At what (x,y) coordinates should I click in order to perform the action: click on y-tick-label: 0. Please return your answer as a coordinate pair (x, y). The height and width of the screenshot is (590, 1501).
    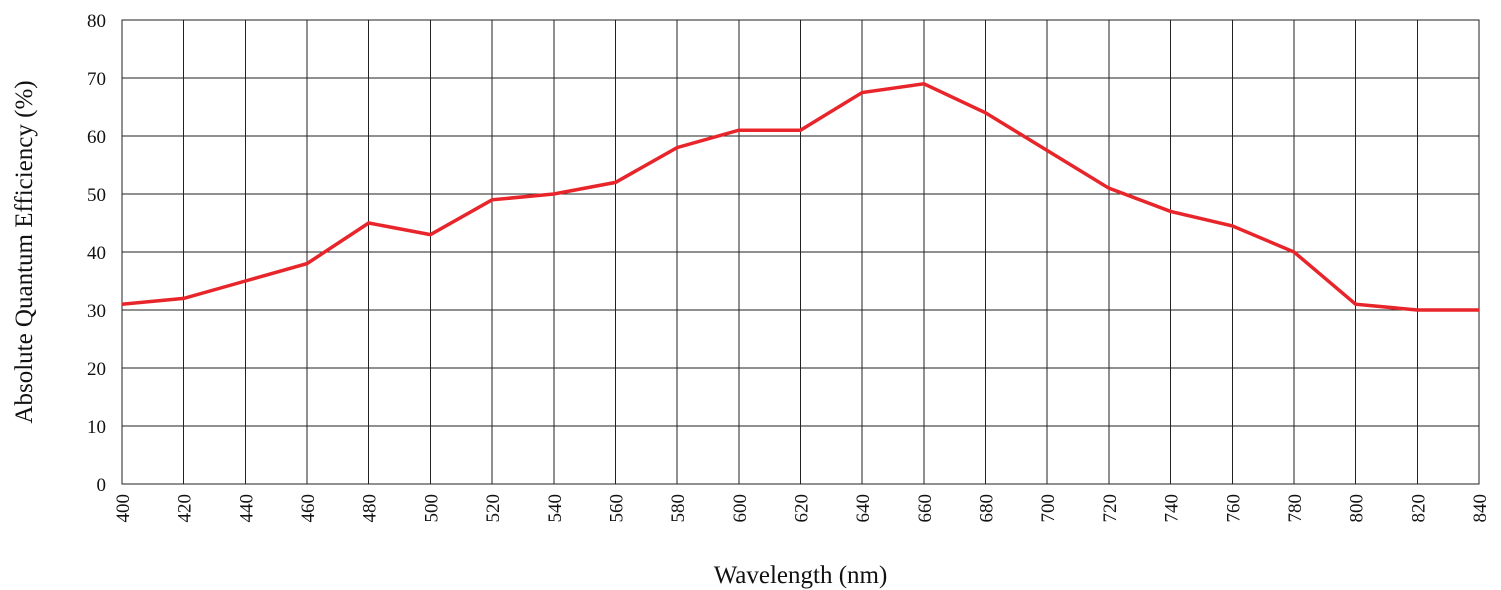
    Looking at the image, I should click on (102, 485).